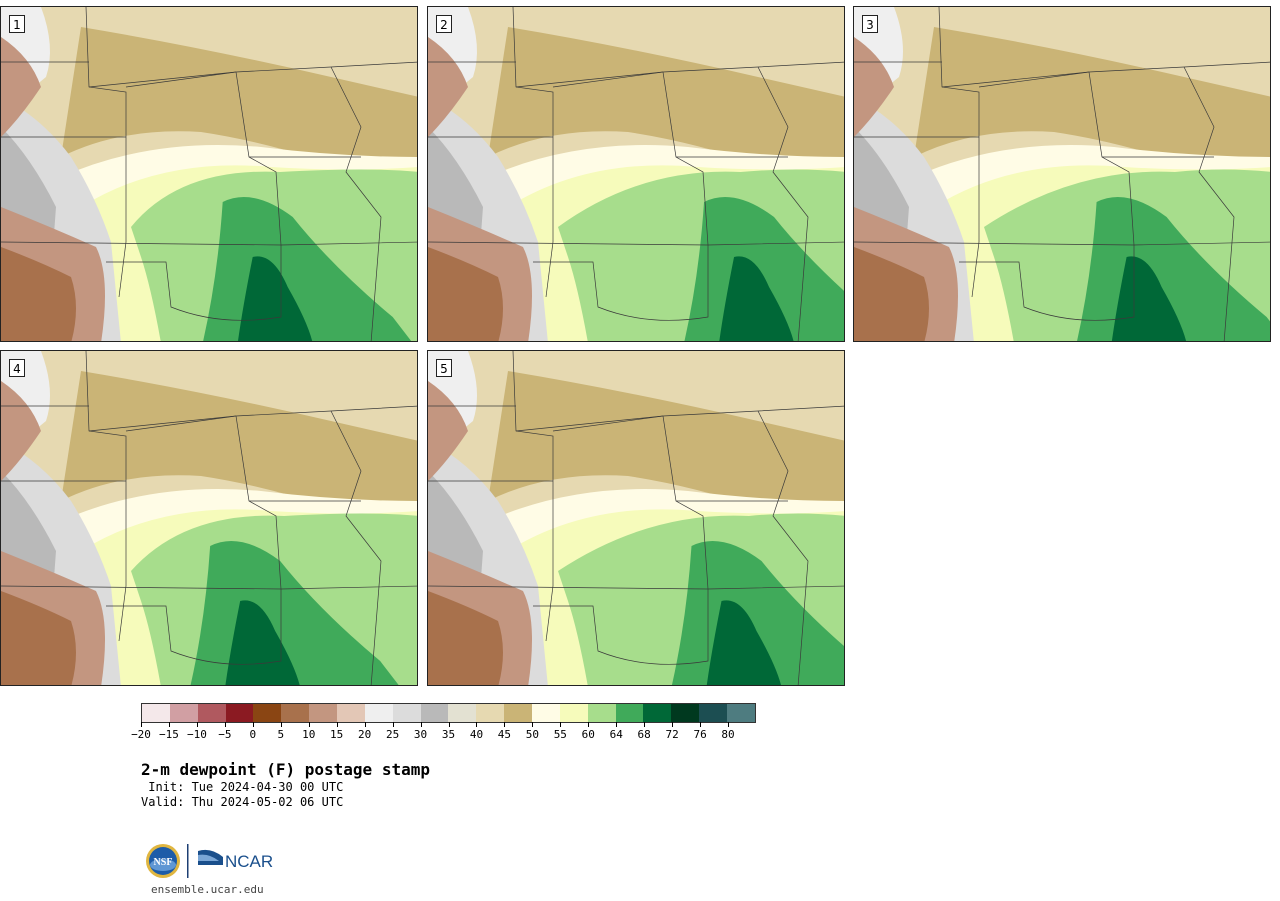 This screenshot has width=1280, height=901. I want to click on panel-number: 1, so click(17, 24).